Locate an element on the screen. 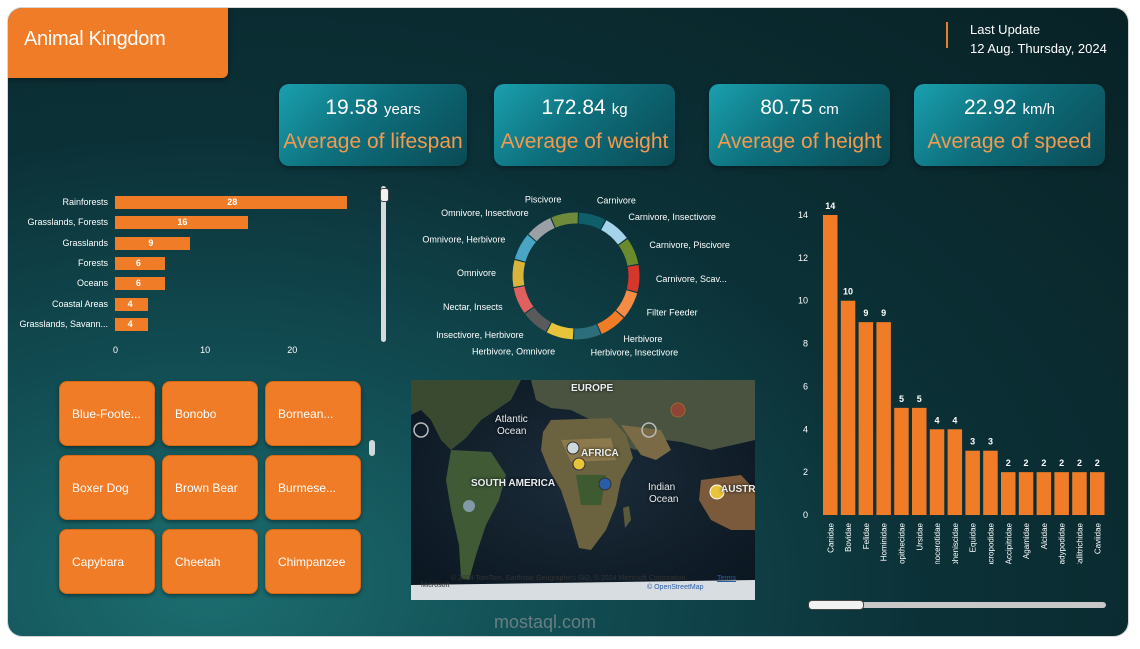 The image size is (1140, 649). family-bar-value: 9 is located at coordinates (865, 313).